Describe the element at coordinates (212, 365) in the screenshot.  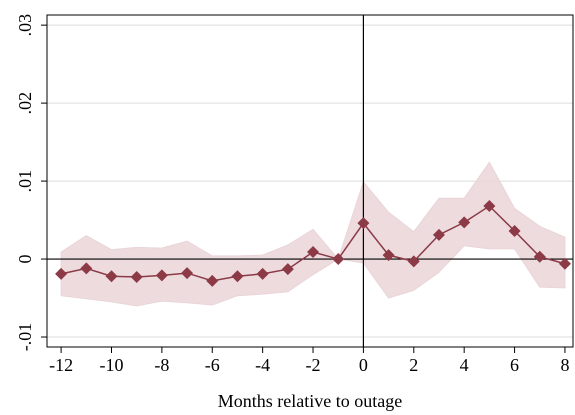
I see `x-tick-label: -6` at that location.